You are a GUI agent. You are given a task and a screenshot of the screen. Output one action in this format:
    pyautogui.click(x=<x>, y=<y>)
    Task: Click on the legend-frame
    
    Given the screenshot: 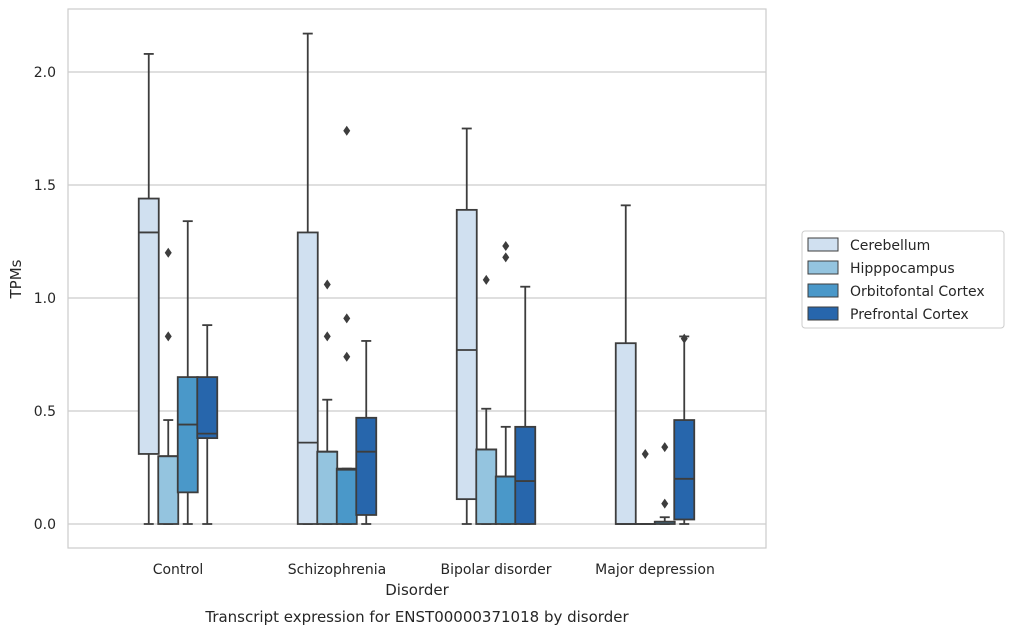 What is the action you would take?
    pyautogui.click(x=903, y=279)
    